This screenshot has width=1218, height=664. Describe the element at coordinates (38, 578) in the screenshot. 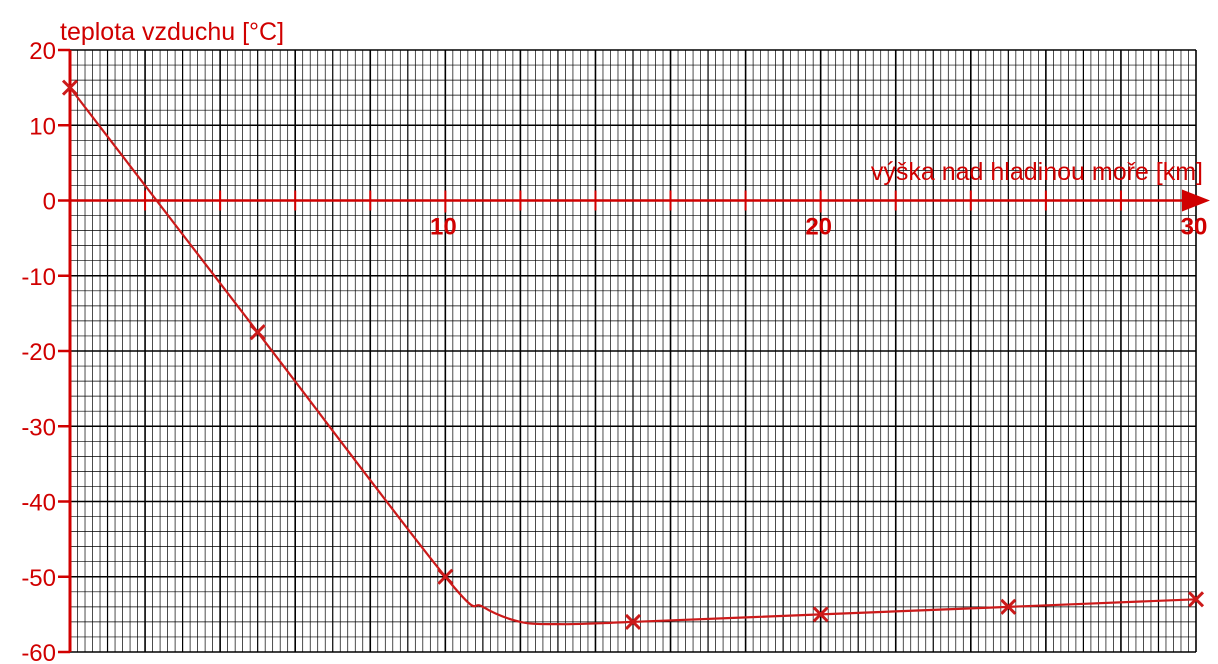

I see `y-tick-label: -50` at that location.